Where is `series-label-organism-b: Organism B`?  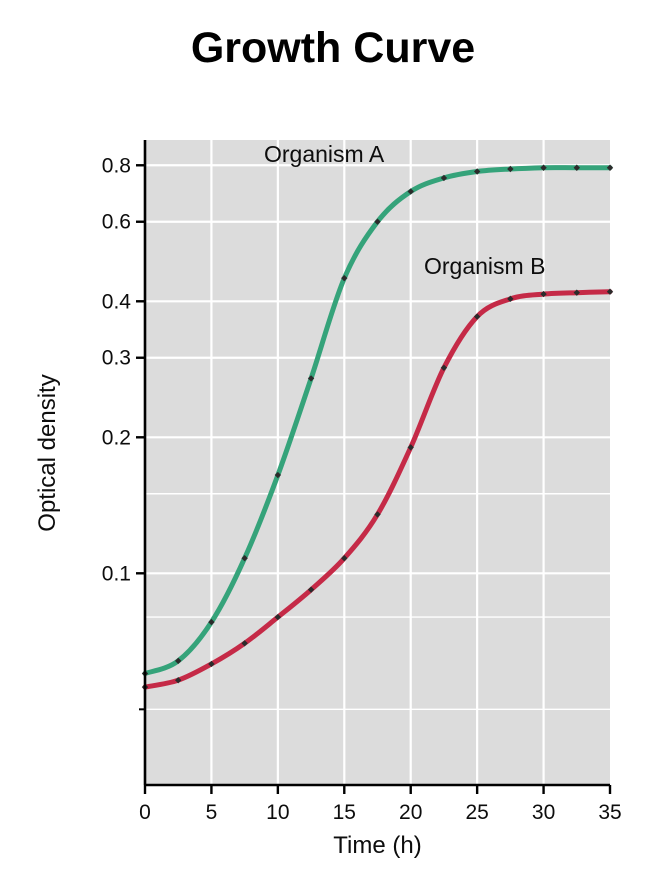 series-label-organism-b: Organism B is located at coordinates (485, 266).